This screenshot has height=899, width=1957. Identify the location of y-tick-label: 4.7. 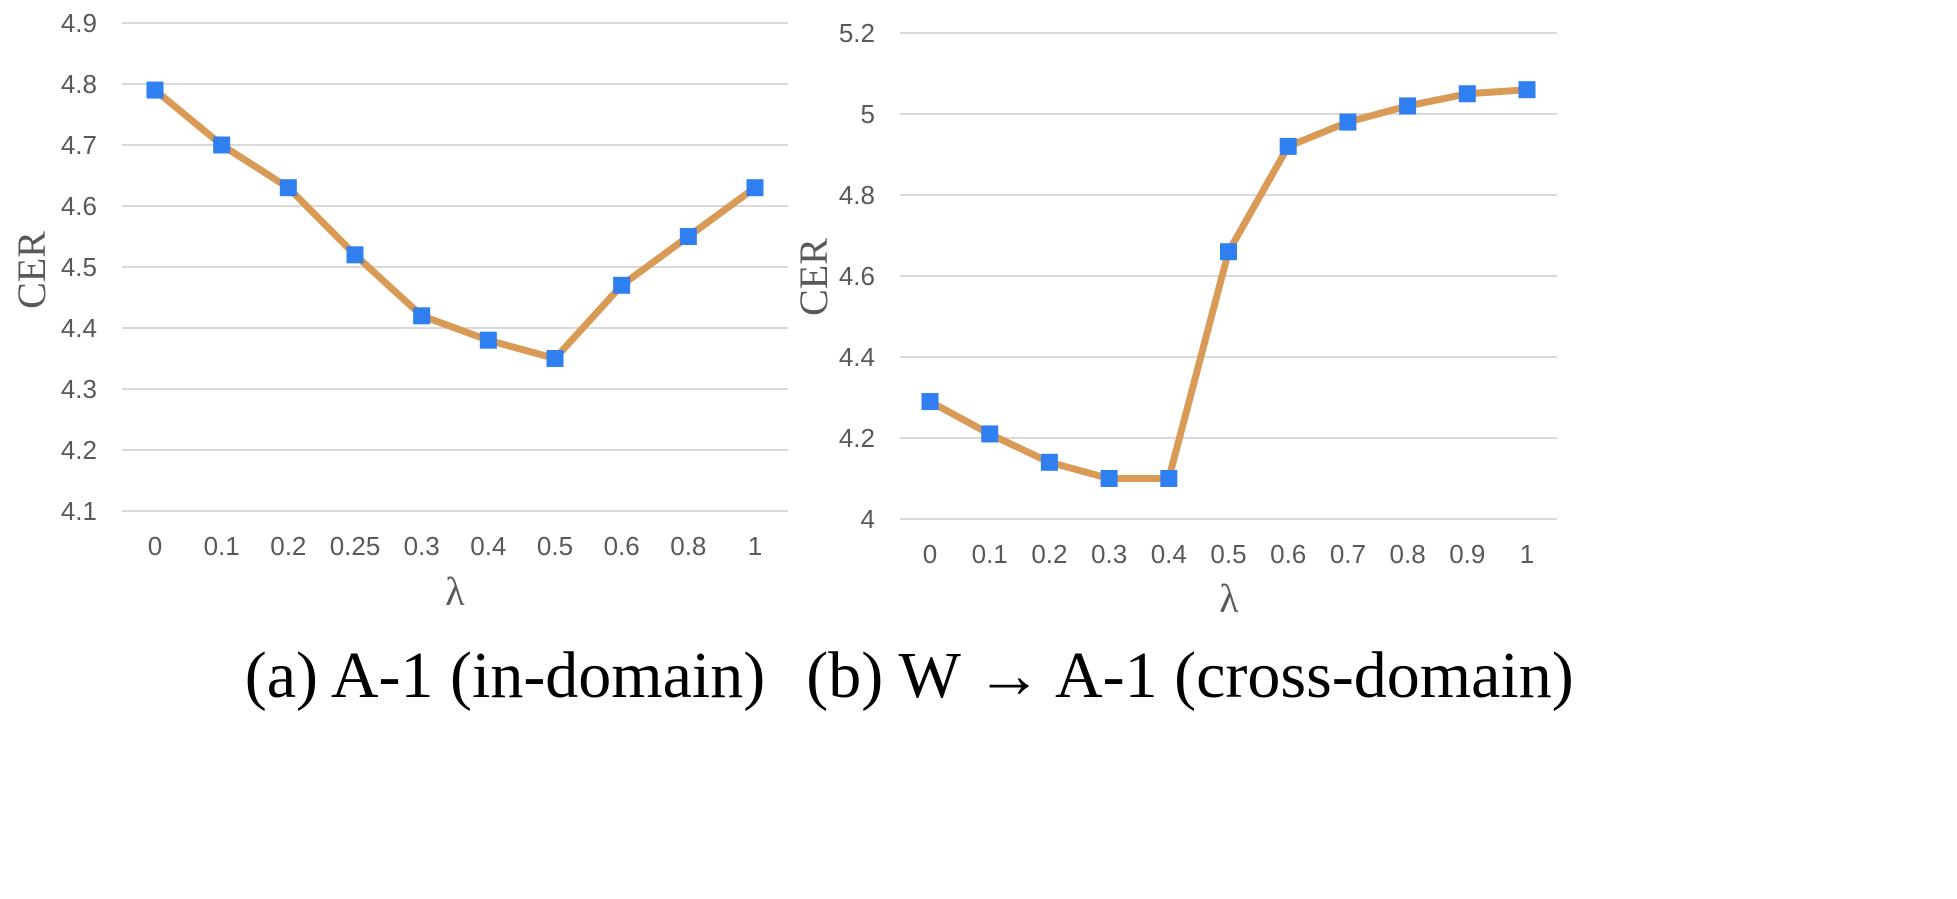
(79, 145).